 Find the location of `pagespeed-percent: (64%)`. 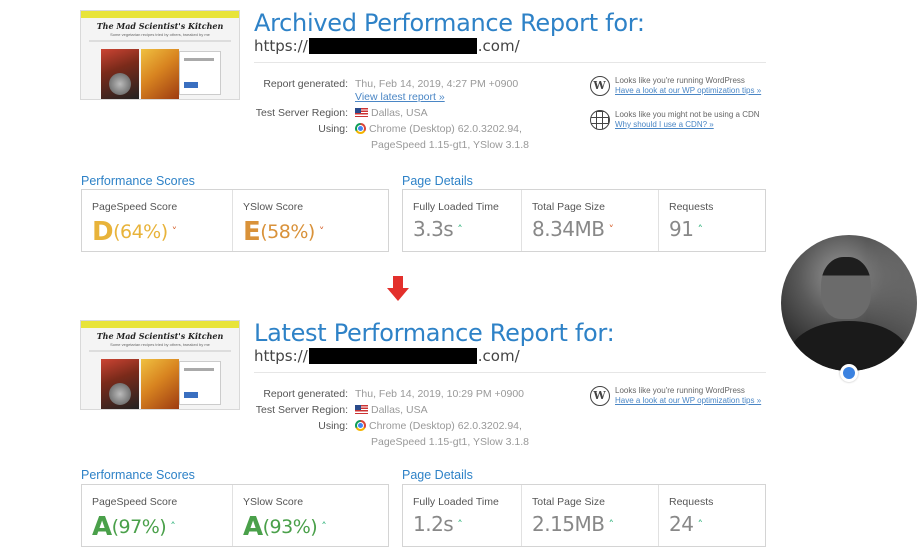

pagespeed-percent: (64%) is located at coordinates (140, 232).